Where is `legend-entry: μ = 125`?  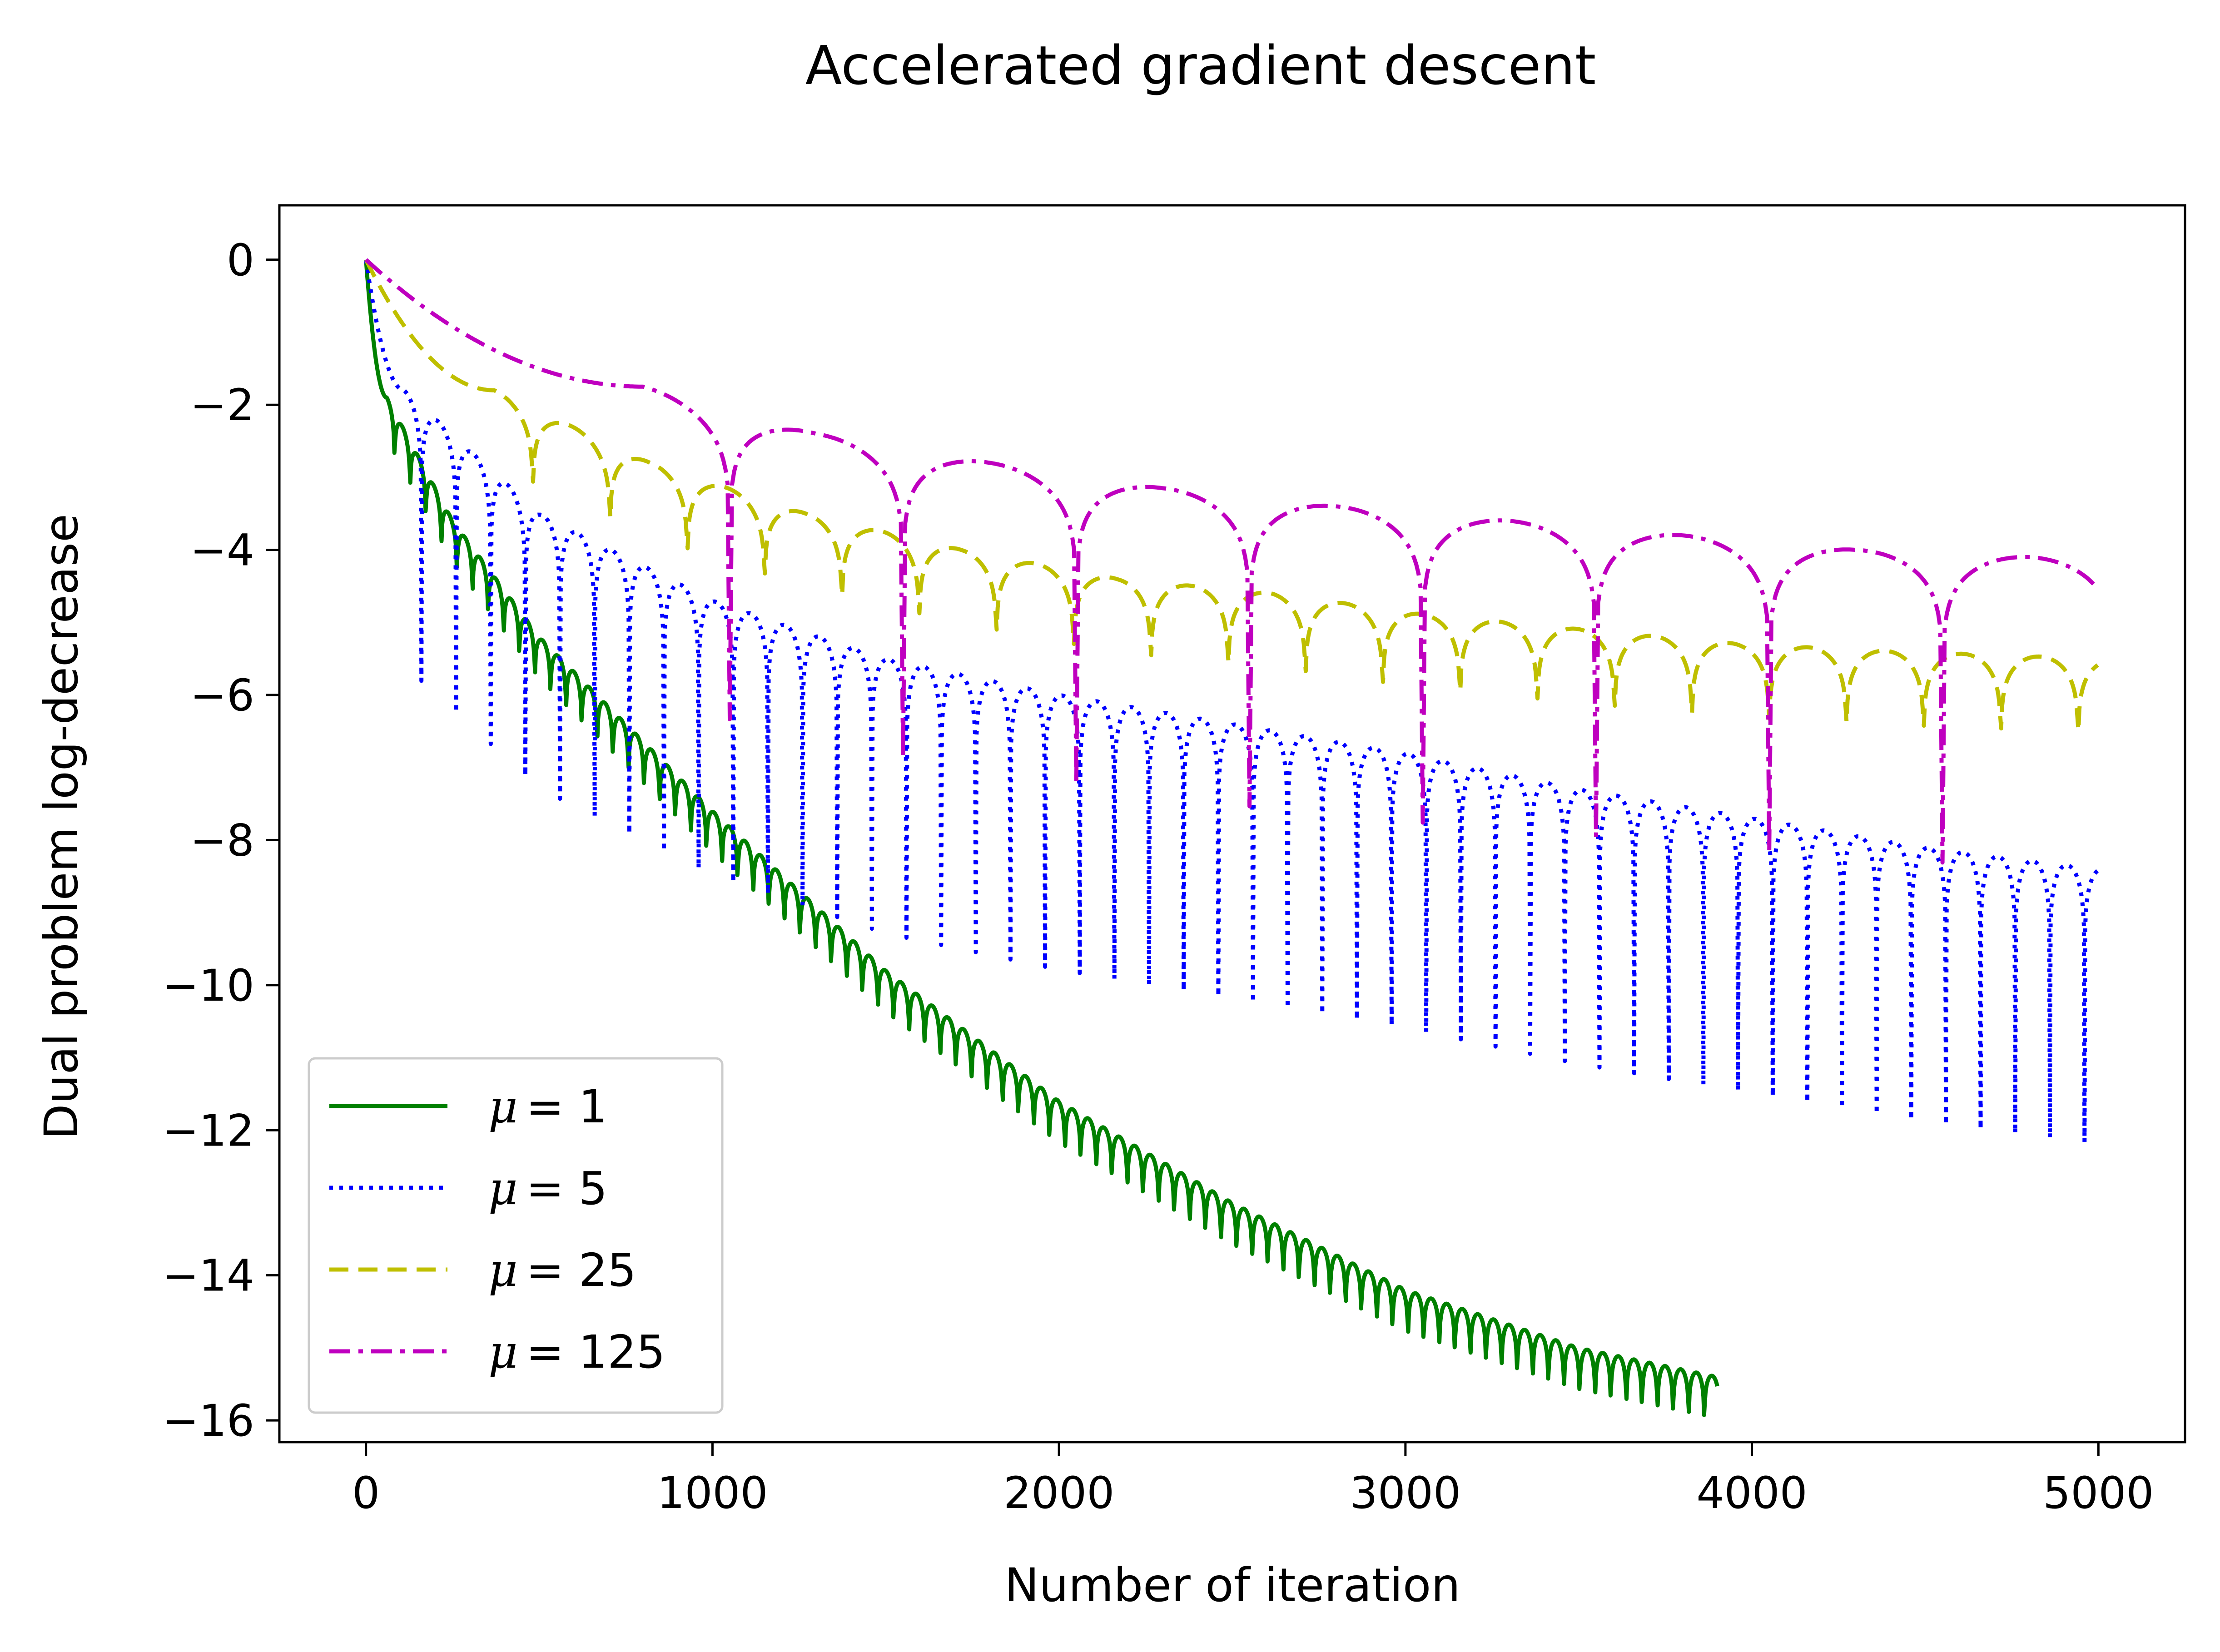
legend-entry: μ = 125 is located at coordinates (576, 1352).